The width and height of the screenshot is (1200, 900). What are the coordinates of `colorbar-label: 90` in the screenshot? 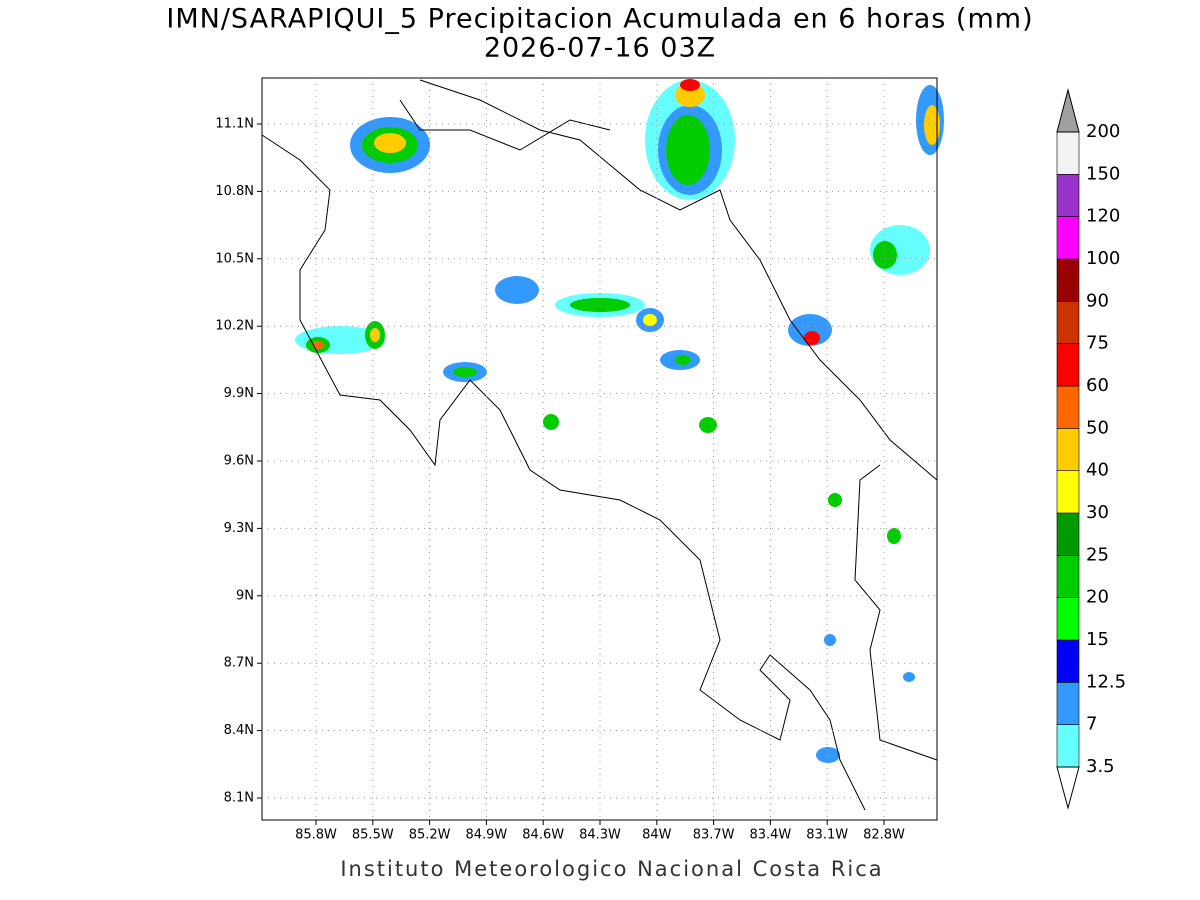 It's located at (1097, 300).